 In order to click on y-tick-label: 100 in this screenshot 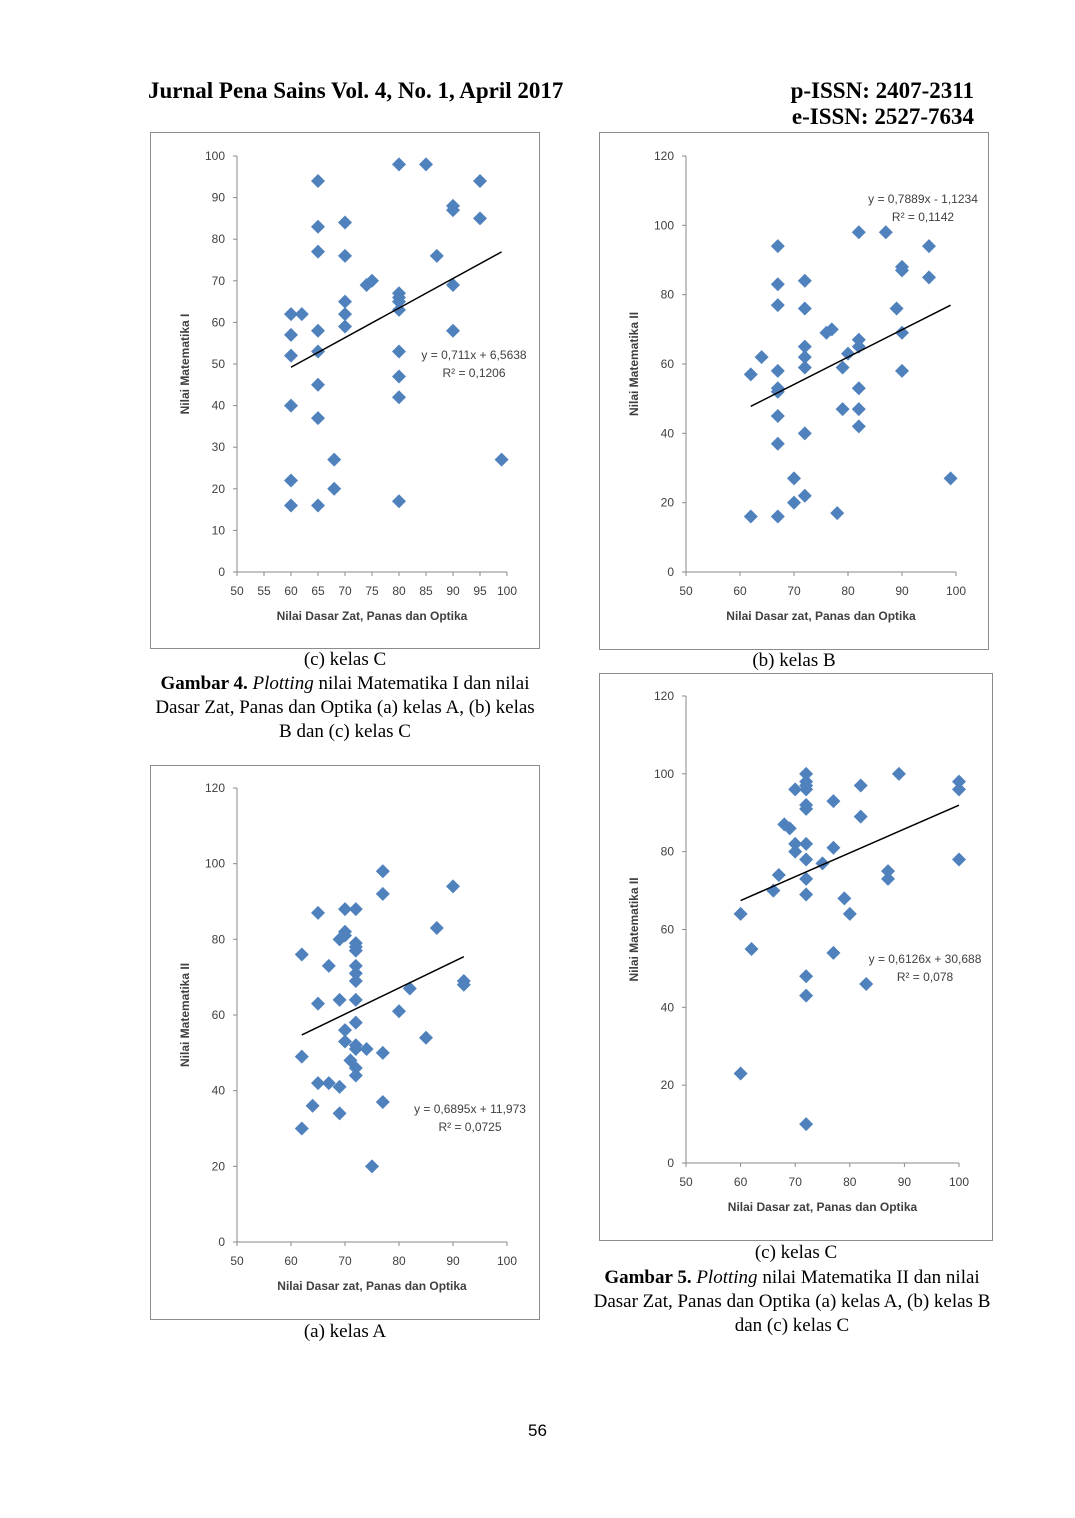, I will do `click(664, 774)`.